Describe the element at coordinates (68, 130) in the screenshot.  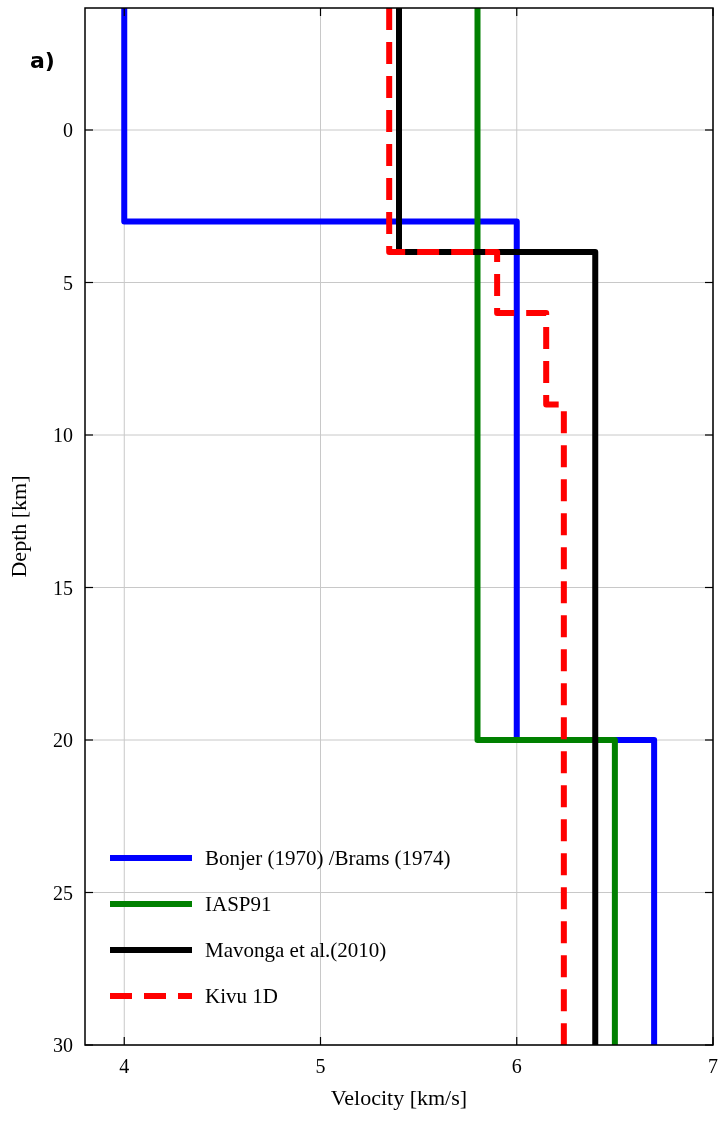
I see `y-tick-label: 0` at that location.